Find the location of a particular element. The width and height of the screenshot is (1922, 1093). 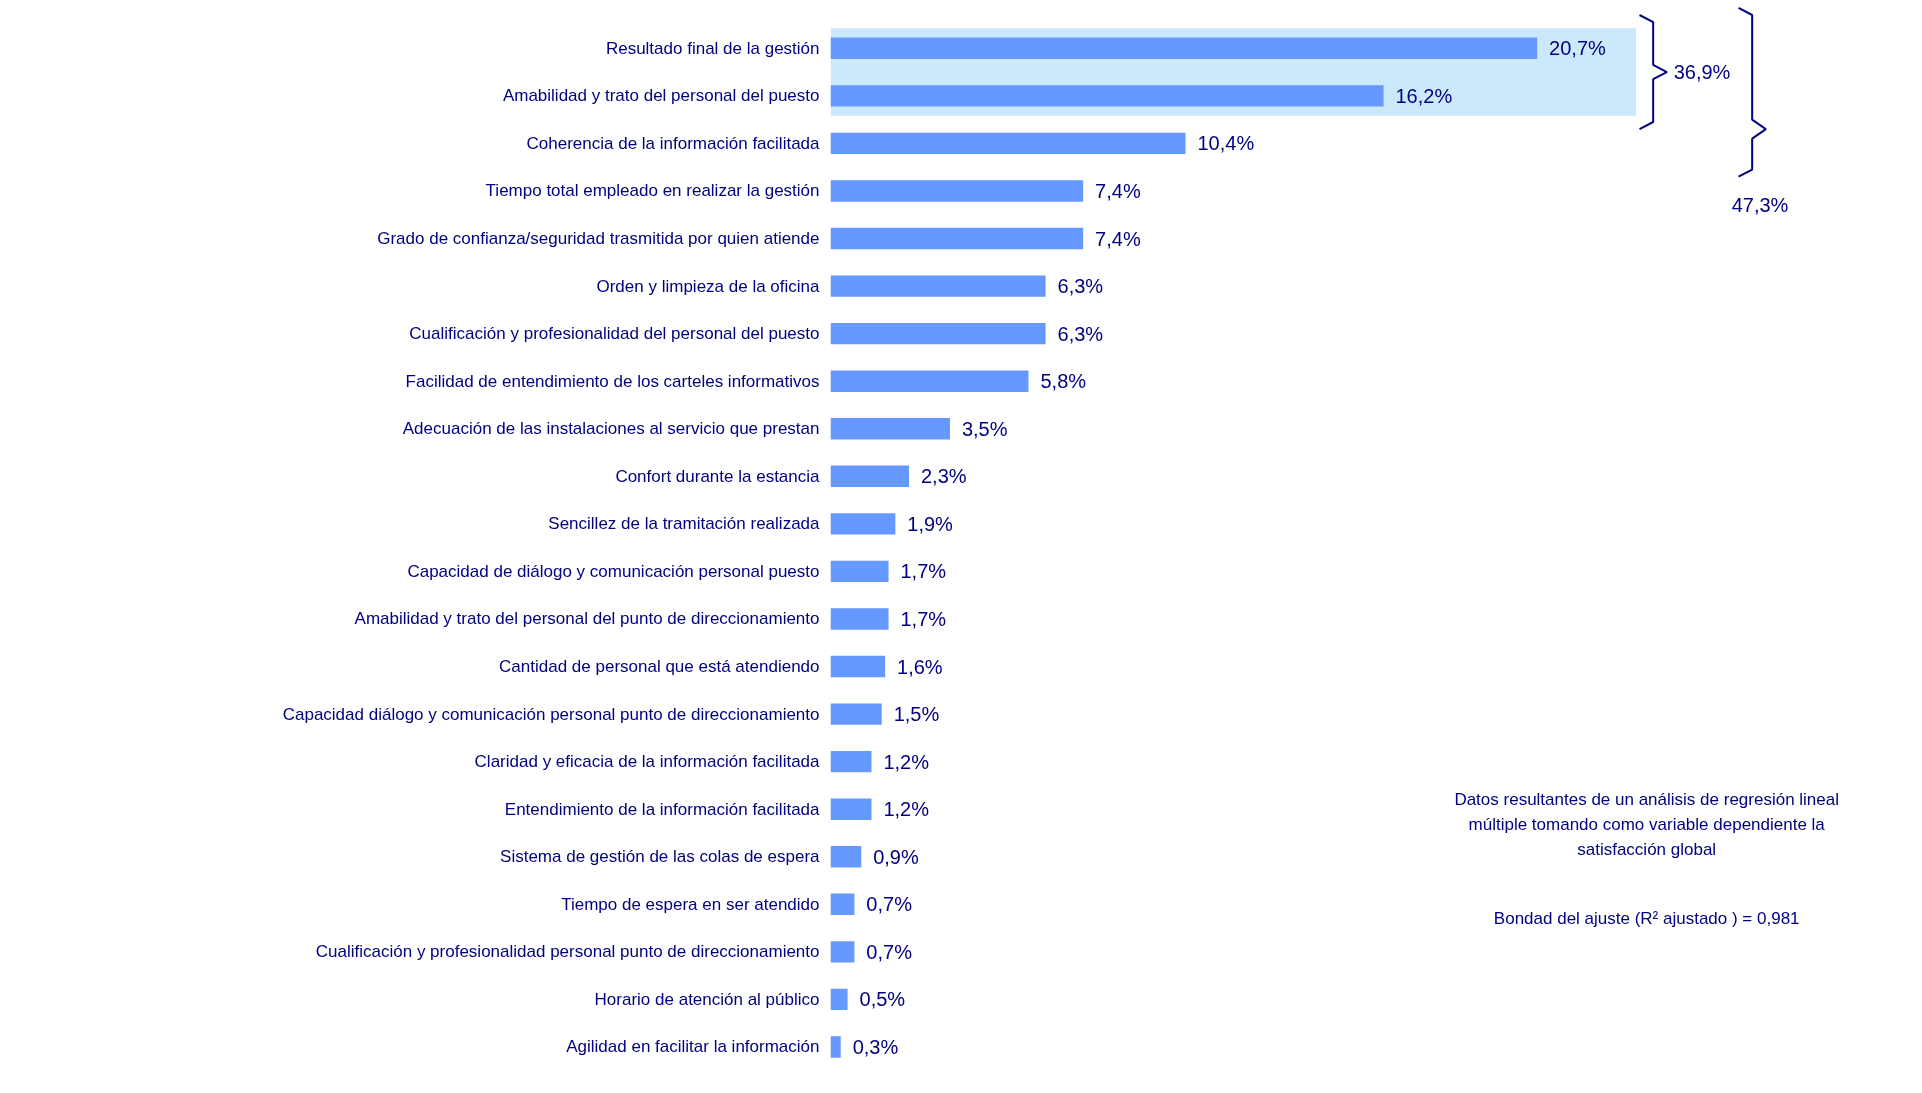

data-label: 3,5% is located at coordinates (984, 428).